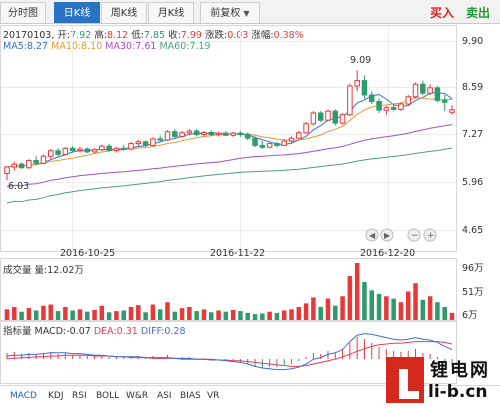 This screenshot has width=500, height=408. Describe the element at coordinates (56, 396) in the screenshot. I see `indicator-tab-kdj: KDJ` at that location.